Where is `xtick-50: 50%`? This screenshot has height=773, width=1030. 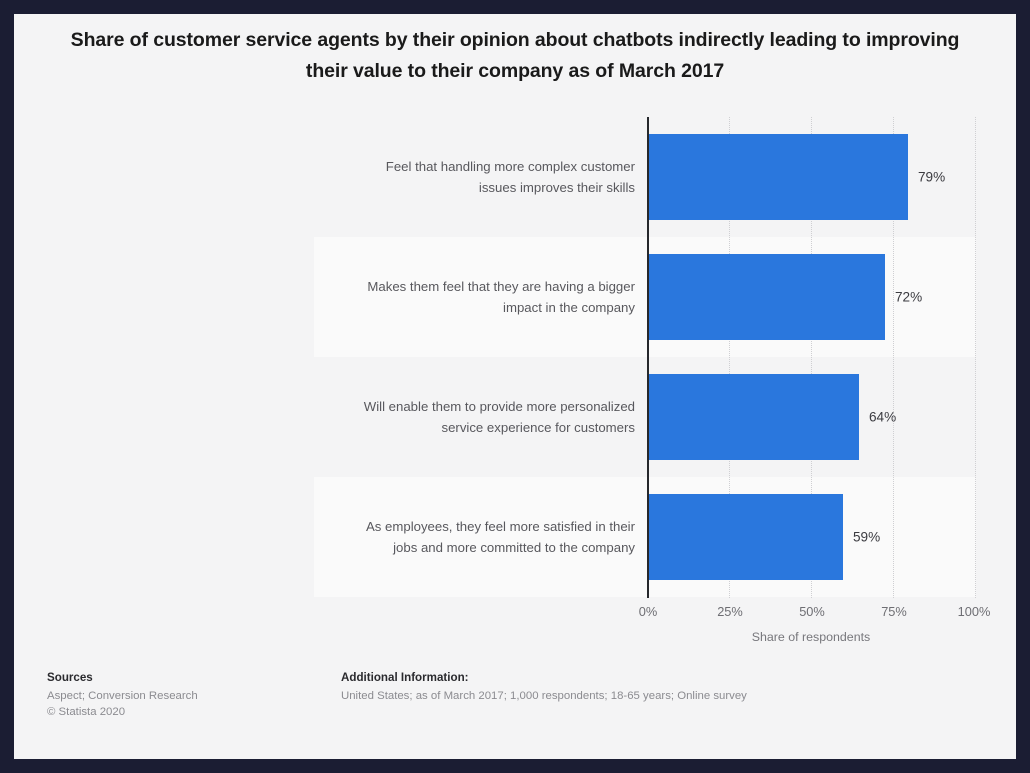
xtick-50: 50% is located at coordinates (812, 611).